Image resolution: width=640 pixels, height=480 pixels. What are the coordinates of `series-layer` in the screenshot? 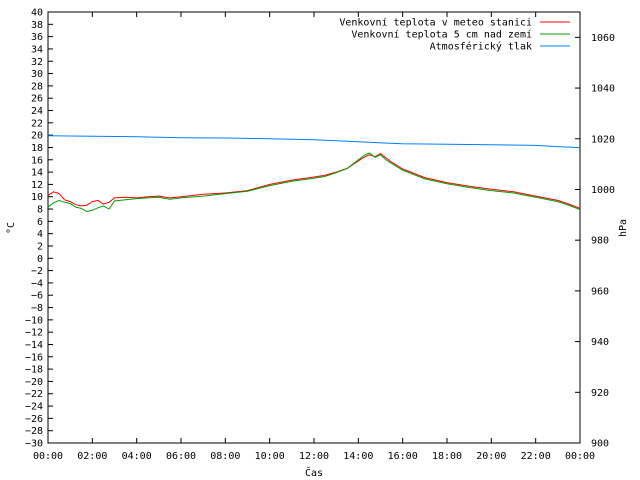 It's located at (314, 174).